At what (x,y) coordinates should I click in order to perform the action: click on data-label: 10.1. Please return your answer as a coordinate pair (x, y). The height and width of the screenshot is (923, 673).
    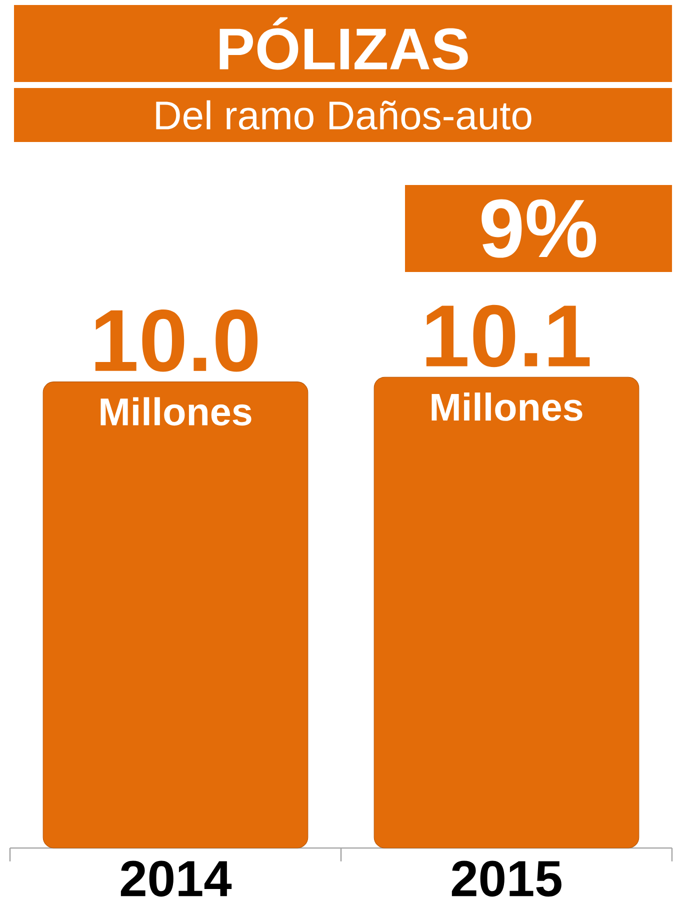
    Looking at the image, I should click on (508, 336).